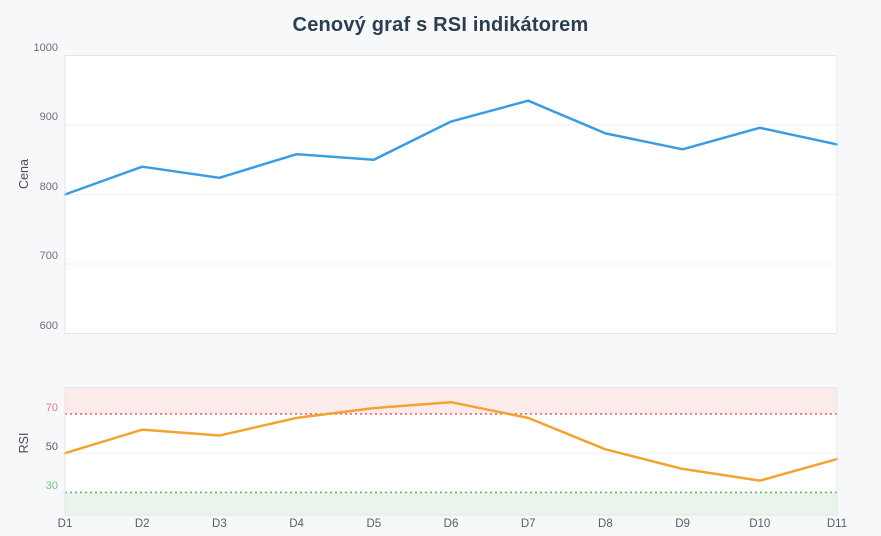 This screenshot has width=881, height=536. What do you see at coordinates (440, 25) in the screenshot?
I see `chart-title: Cenový graf s RSI indikátorem` at bounding box center [440, 25].